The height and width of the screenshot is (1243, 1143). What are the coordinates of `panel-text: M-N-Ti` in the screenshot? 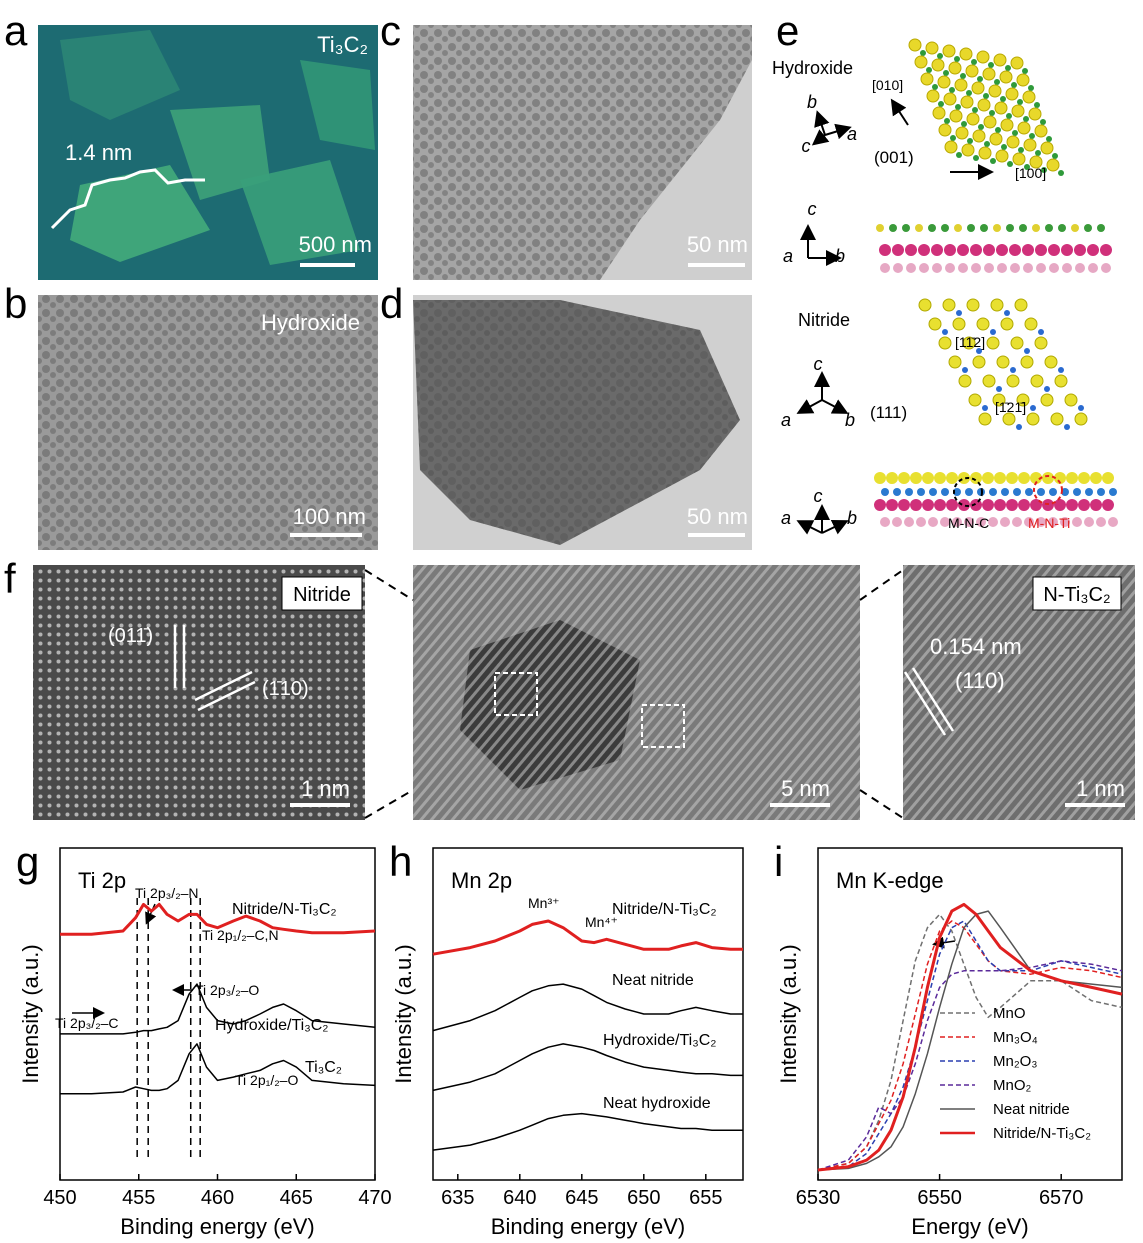 It's located at (1049, 523).